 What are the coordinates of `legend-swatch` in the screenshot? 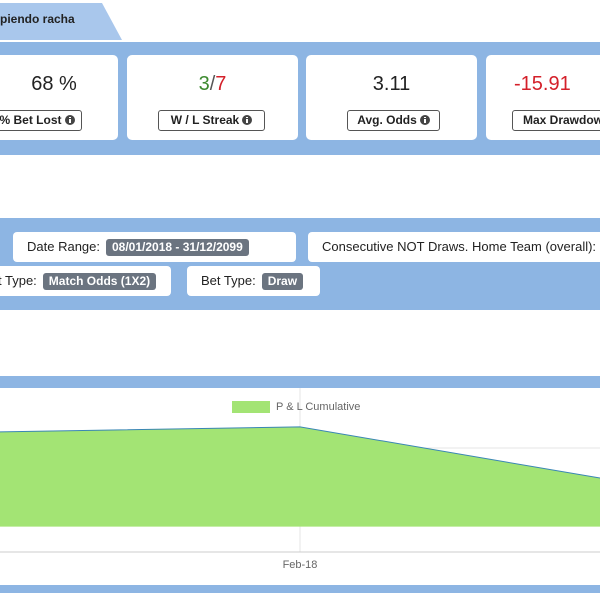 It's located at (251, 407).